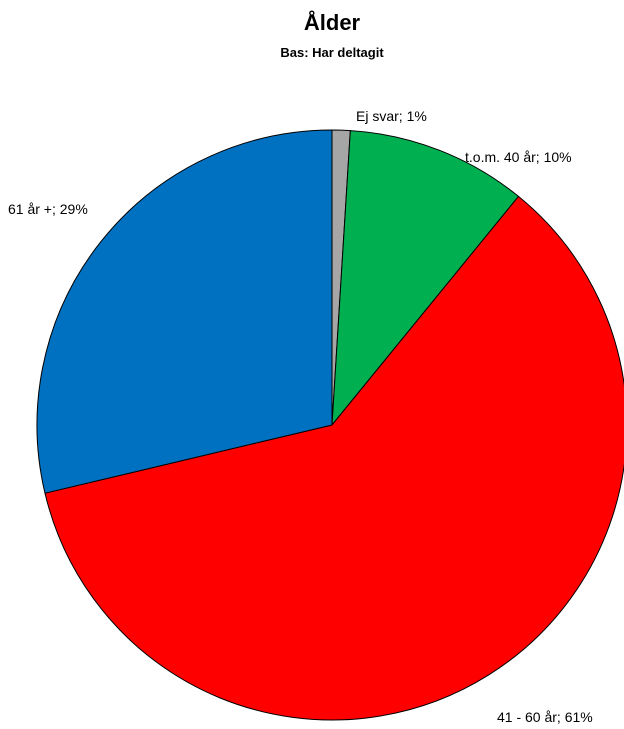  What do you see at coordinates (48, 209) in the screenshot?
I see `slice-label-4: 61 år +; 29%` at bounding box center [48, 209].